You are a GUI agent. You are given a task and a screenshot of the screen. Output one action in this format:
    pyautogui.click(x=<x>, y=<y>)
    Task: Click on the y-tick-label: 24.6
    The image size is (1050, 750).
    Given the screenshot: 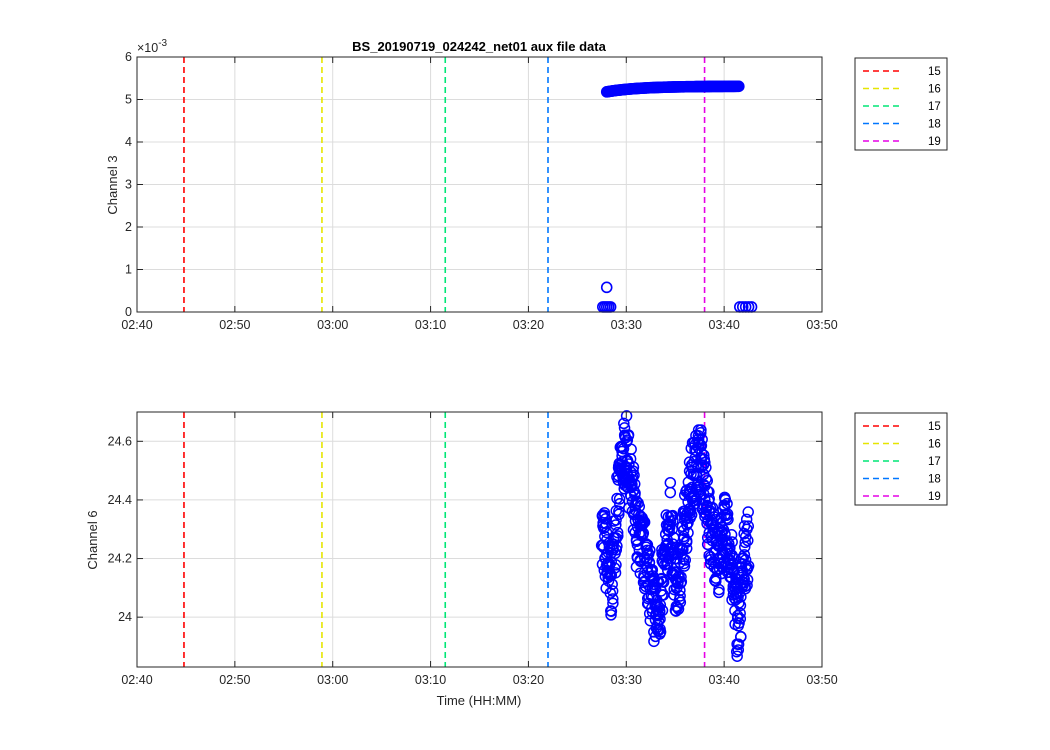 What is the action you would take?
    pyautogui.click(x=120, y=441)
    